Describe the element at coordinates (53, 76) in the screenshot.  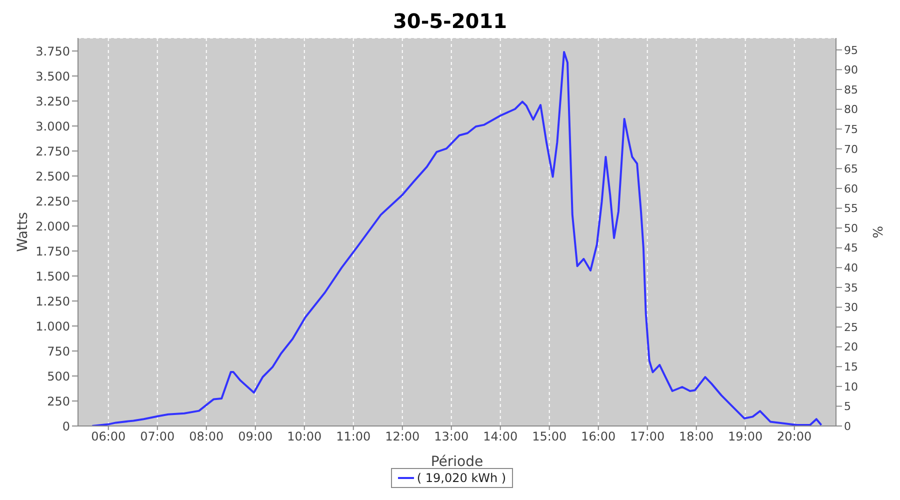
I see `y-tick-label: 3.500` at that location.